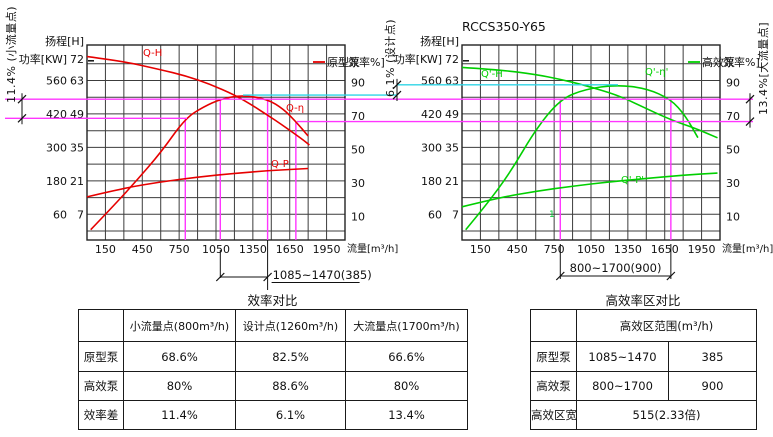 This screenshot has width=773, height=437. I want to click on col-header-zone-range: 高效区范围(m³/h), so click(666, 325).